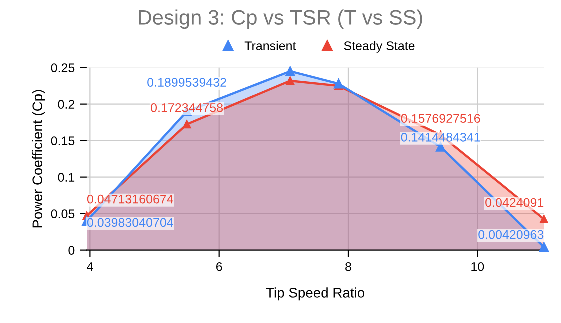 This screenshot has height=323, width=561. I want to click on y-tick-label: 0.15, so click(63, 141).